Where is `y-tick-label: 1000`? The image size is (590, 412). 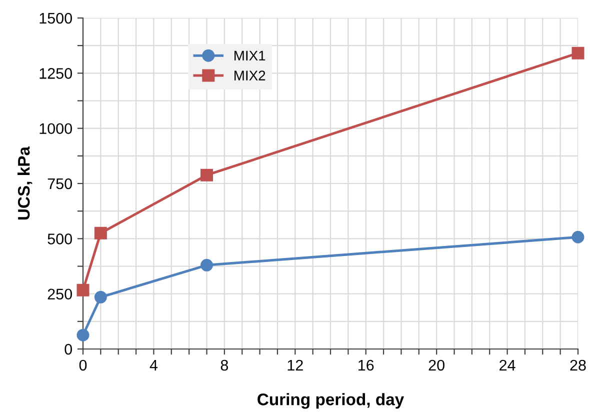
y-tick-label: 1000 is located at coordinates (56, 128).